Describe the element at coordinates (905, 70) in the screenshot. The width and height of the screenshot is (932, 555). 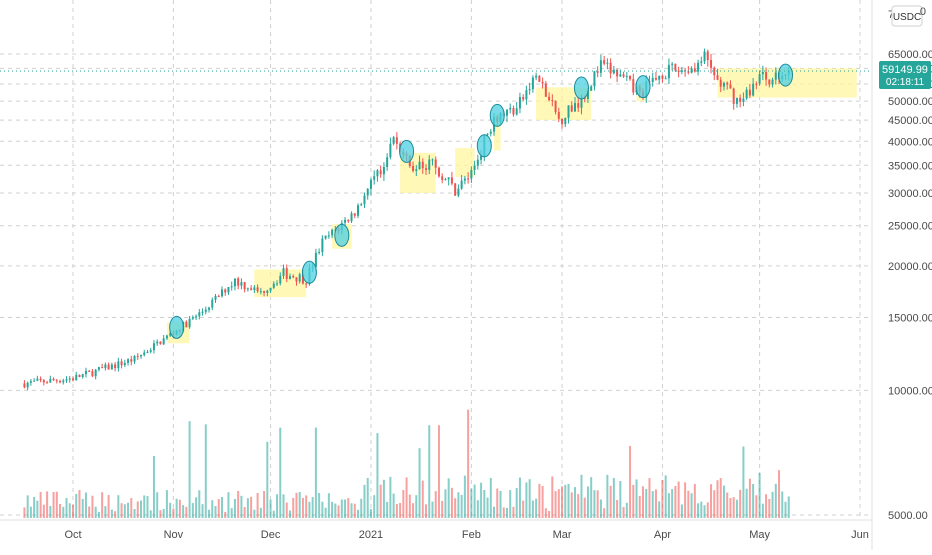
I see `last-price-value: 59149.99` at that location.